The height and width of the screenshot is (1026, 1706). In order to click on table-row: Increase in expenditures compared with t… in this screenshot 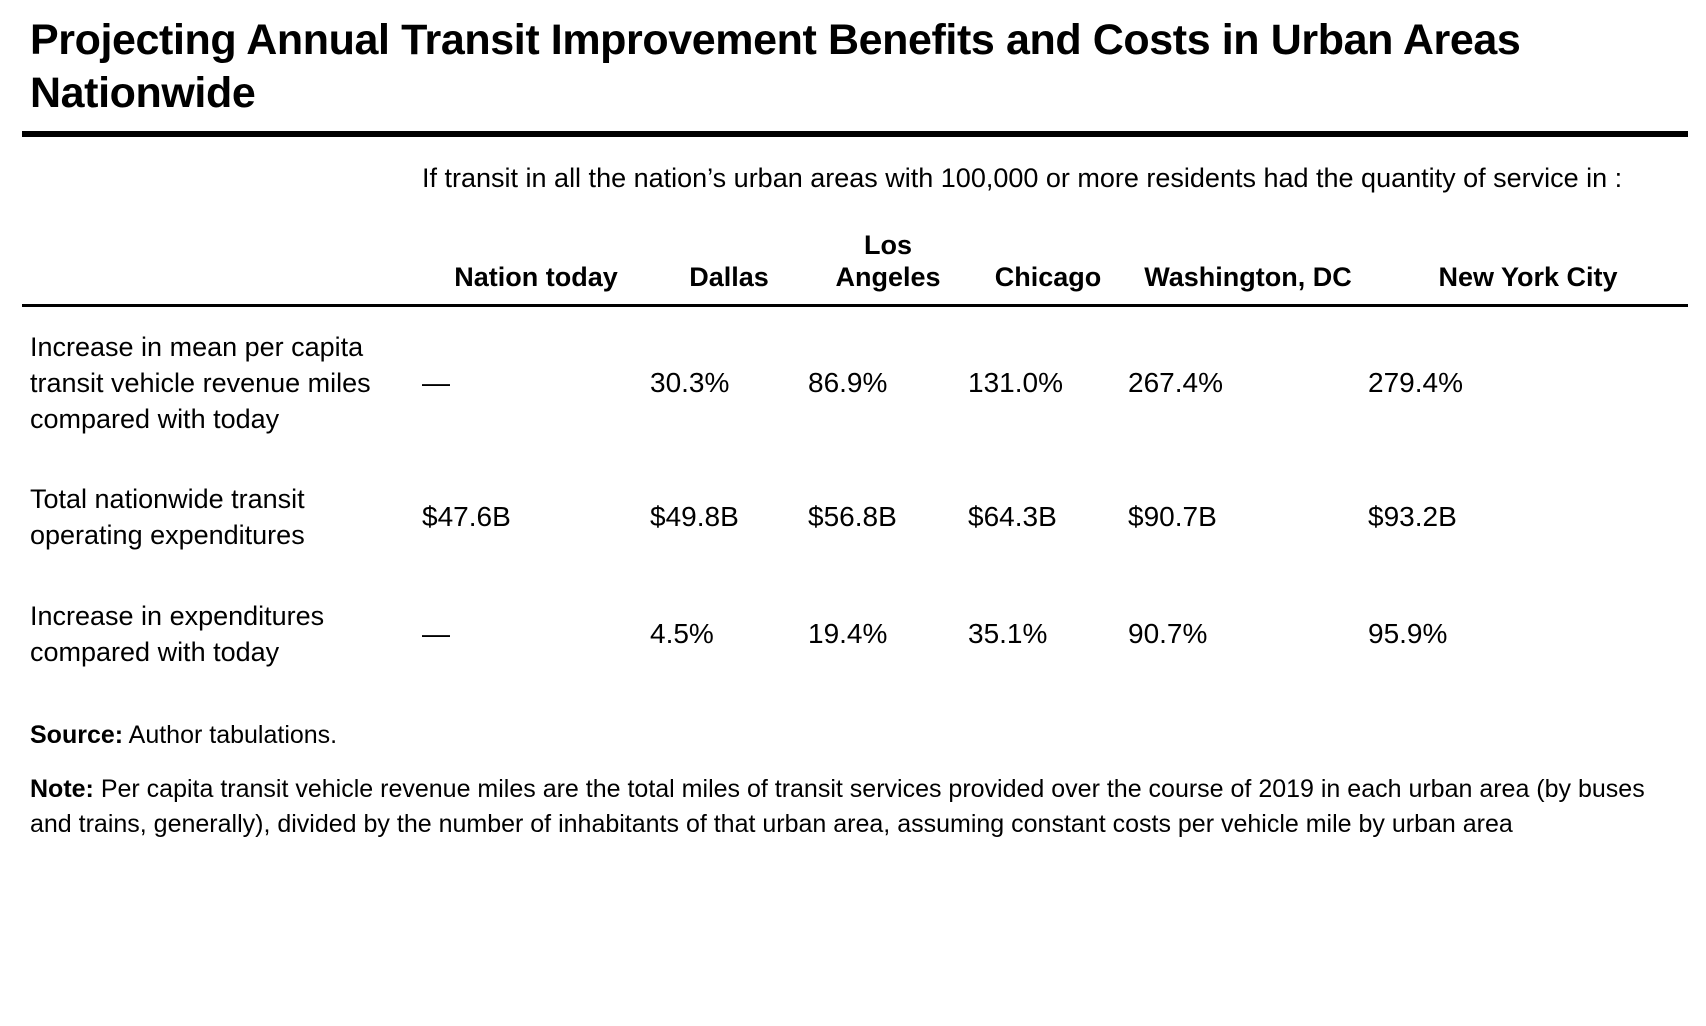, I will do `click(855, 634)`.